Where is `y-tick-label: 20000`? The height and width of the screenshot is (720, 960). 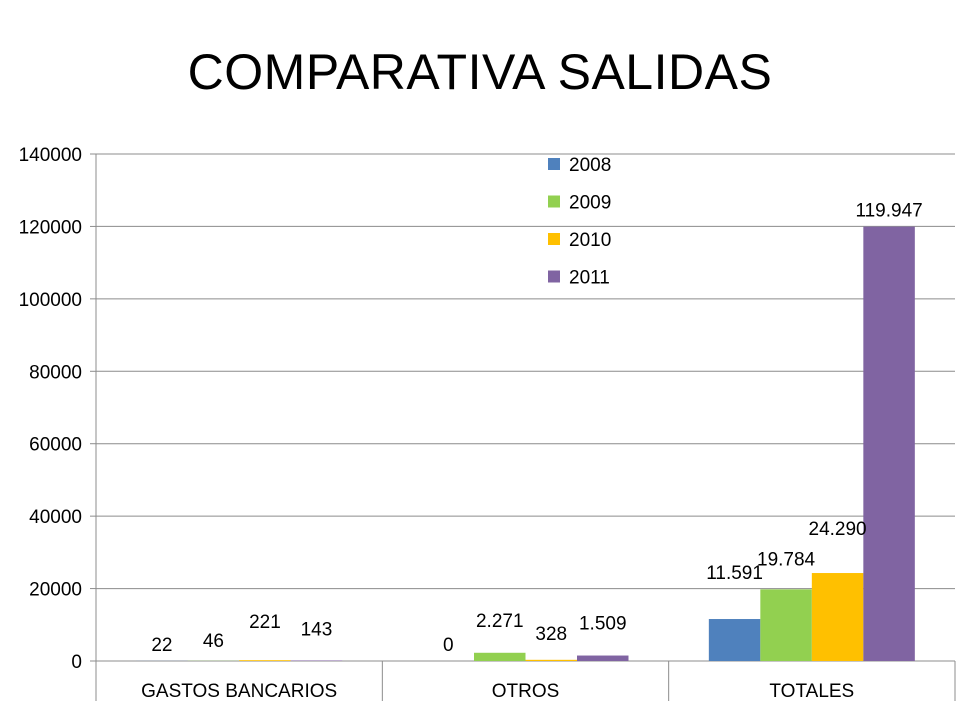 y-tick-label: 20000 is located at coordinates (55, 590).